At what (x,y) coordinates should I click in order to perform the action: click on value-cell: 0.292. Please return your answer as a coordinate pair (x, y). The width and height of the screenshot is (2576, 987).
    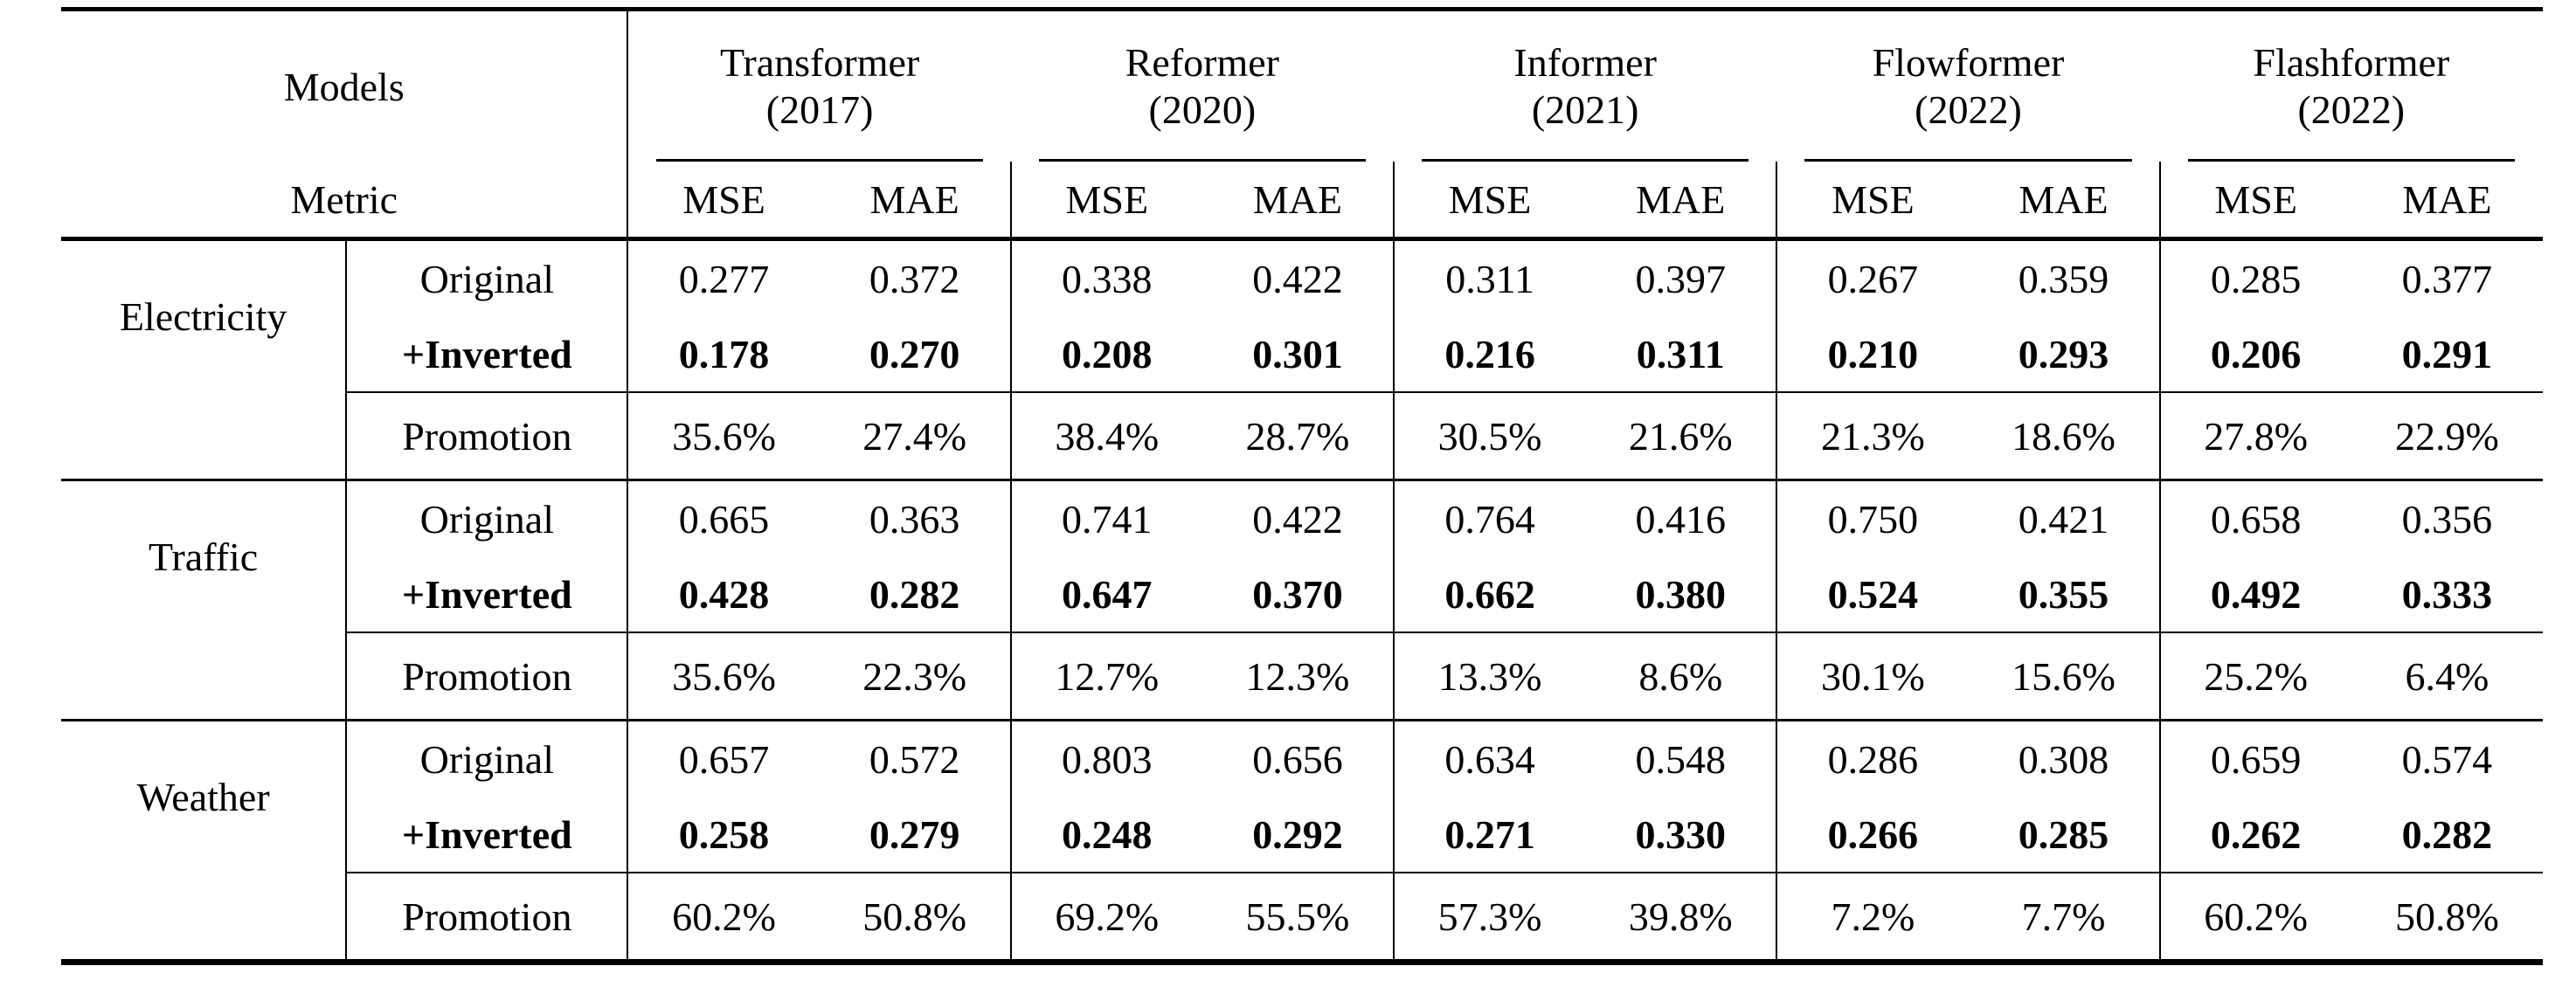
    Looking at the image, I should click on (1298, 835).